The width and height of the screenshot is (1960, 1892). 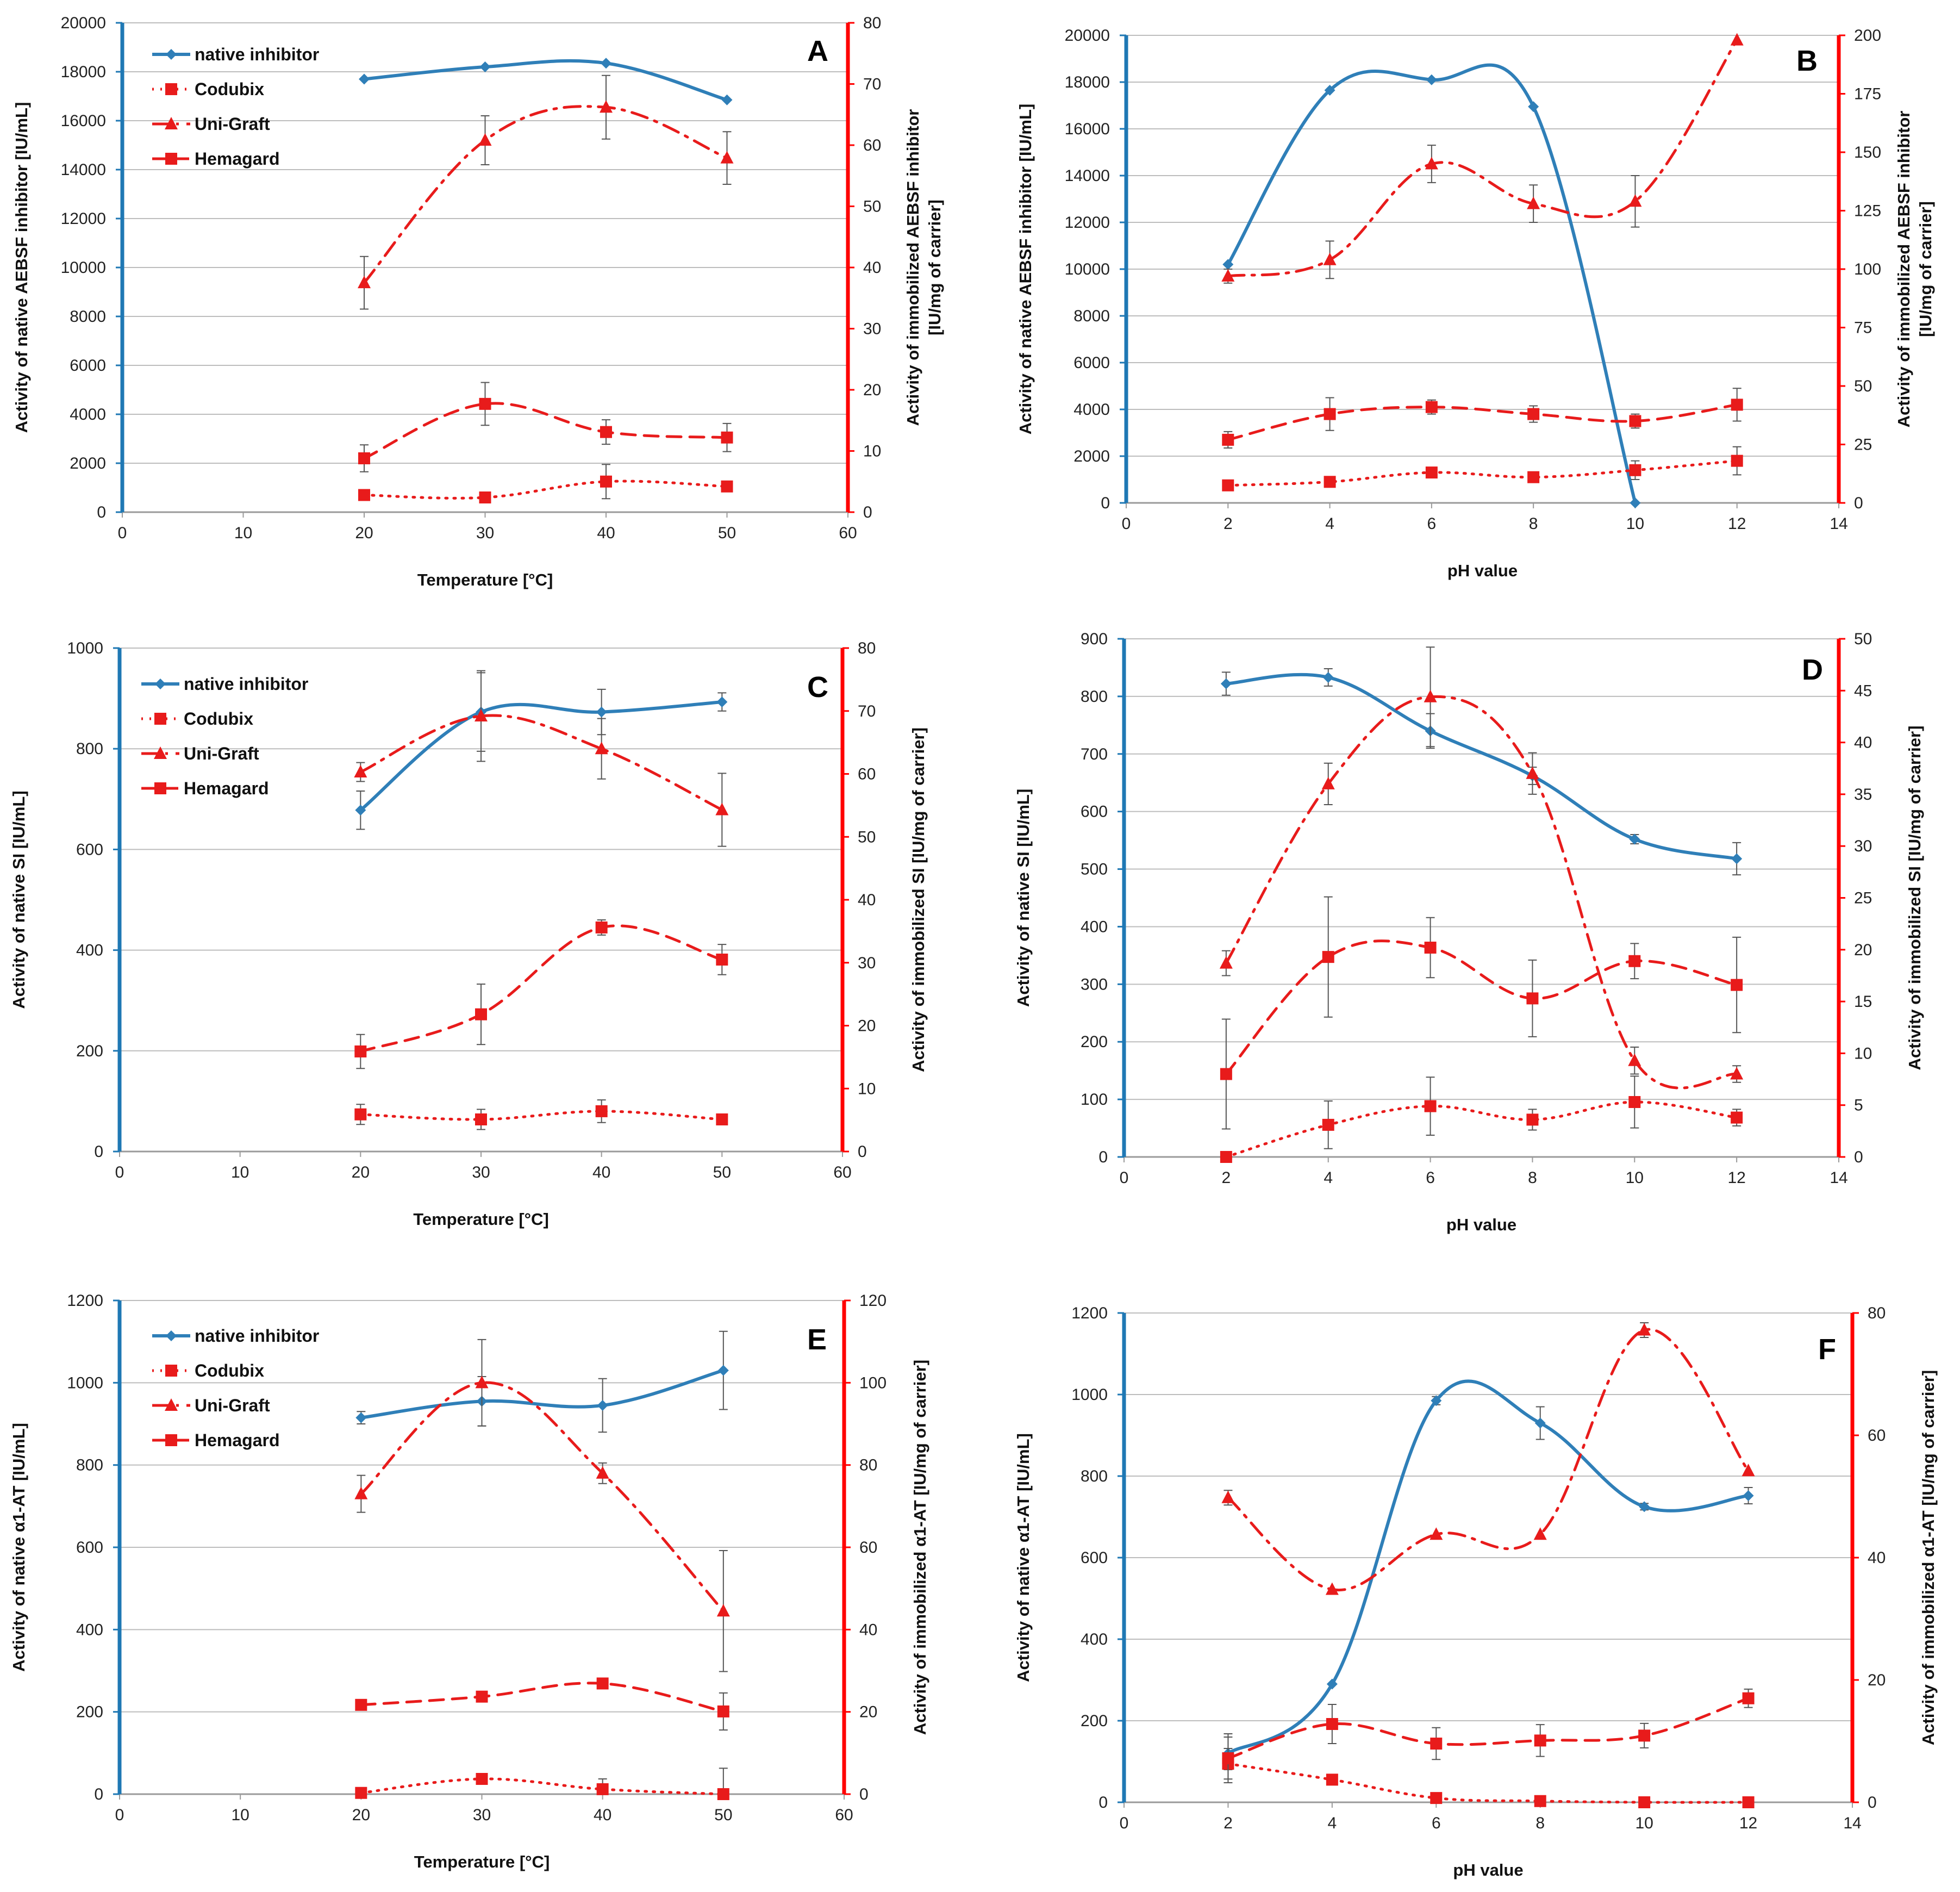 I want to click on panel-e-y2-tick-label: 100, so click(x=873, y=1383).